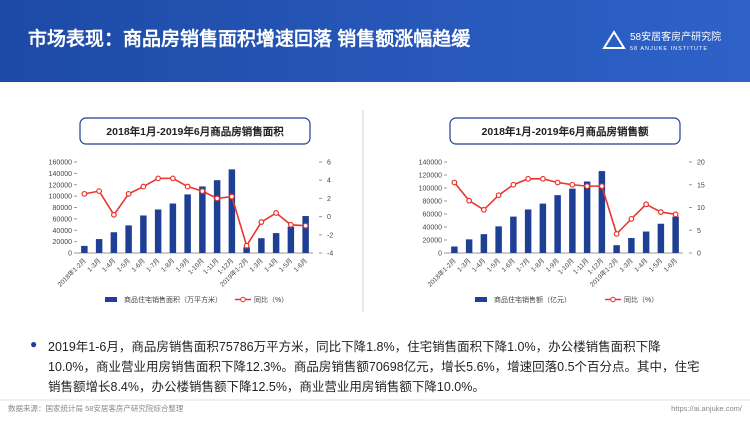  What do you see at coordinates (699, 231) in the screenshot?
I see `y2-tick-label: 5` at bounding box center [699, 231].